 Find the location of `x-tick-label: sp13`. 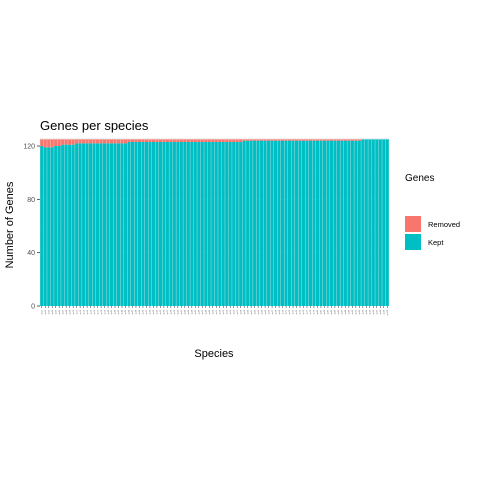

x-tick-label: sp13 is located at coordinates (84, 311).